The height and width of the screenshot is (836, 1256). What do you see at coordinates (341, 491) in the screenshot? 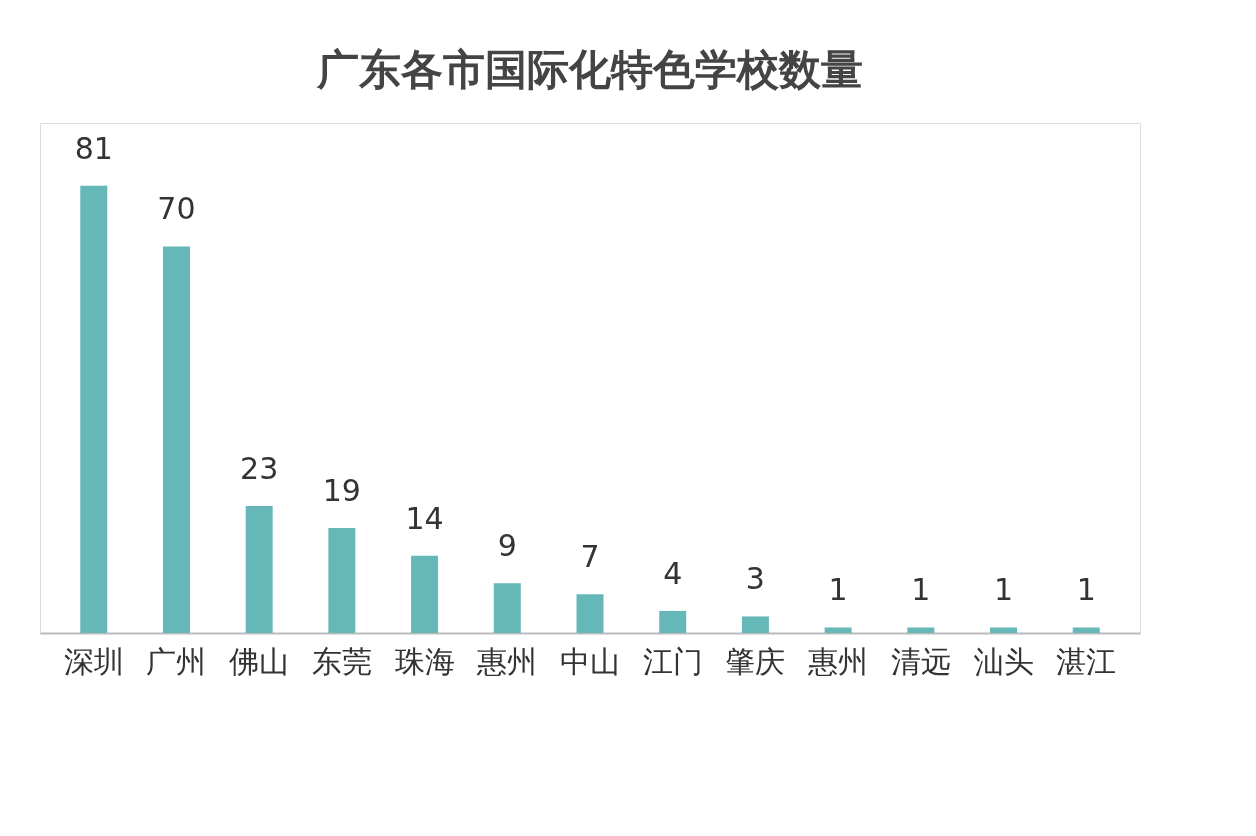
I see `data-label: 19` at bounding box center [341, 491].